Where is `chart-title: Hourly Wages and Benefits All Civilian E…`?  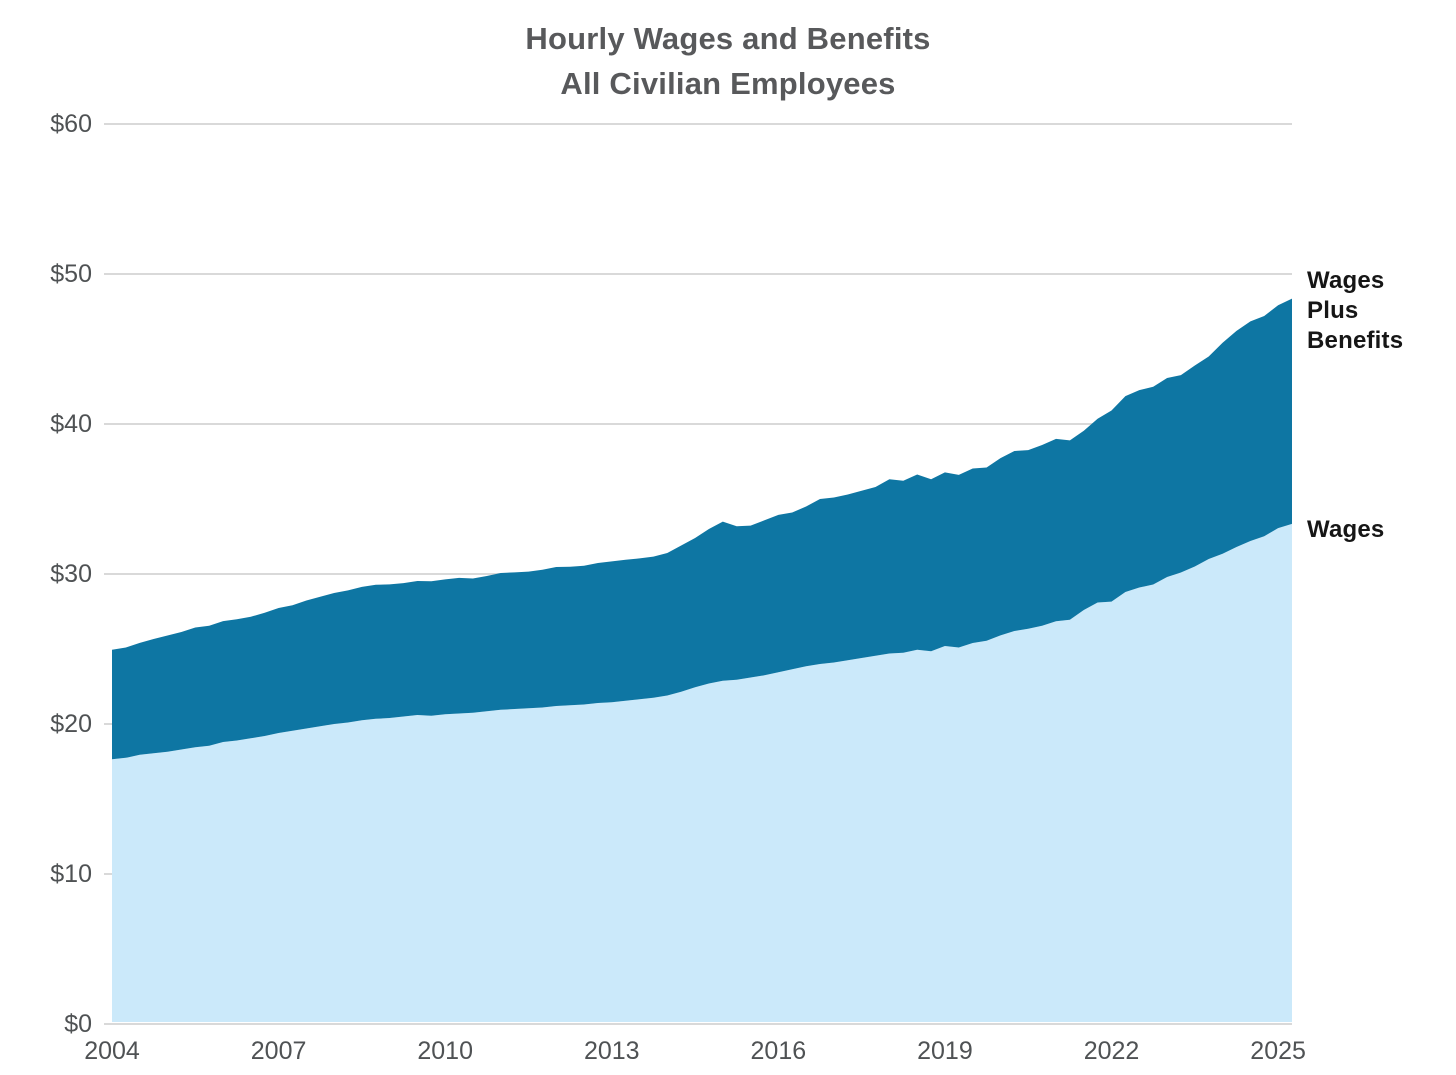
chart-title: Hourly Wages and Benefits All Civilian E… is located at coordinates (728, 61).